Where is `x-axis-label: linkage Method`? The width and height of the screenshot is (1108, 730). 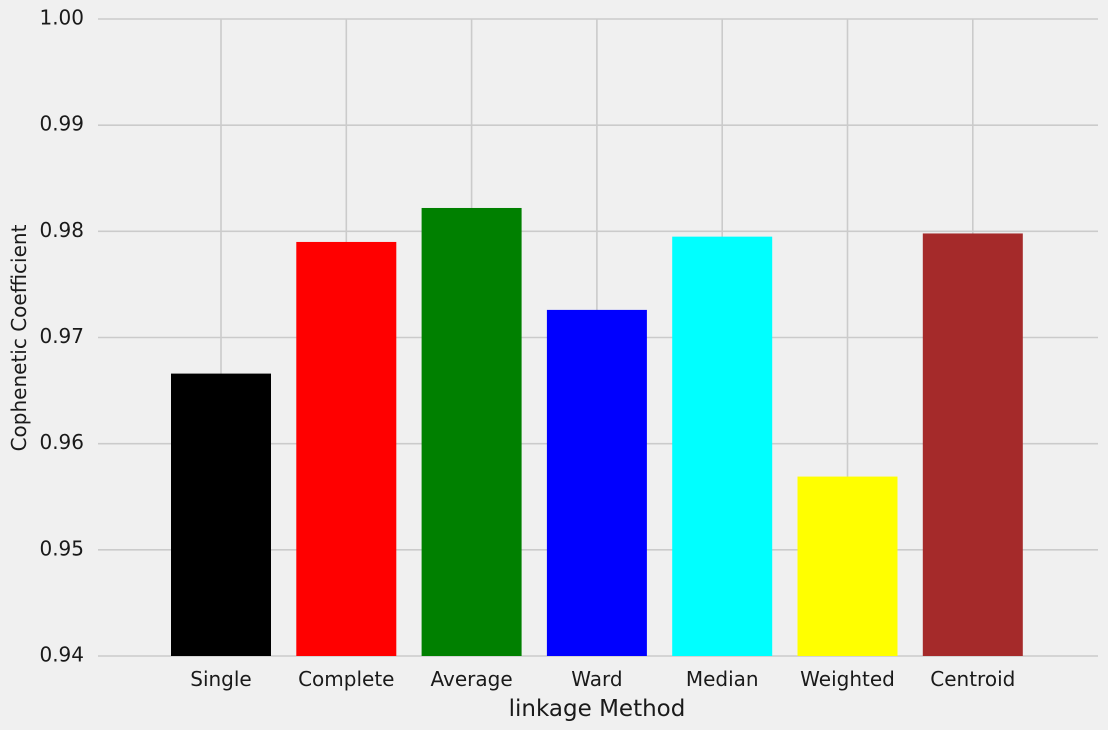 x-axis-label: linkage Method is located at coordinates (597, 709).